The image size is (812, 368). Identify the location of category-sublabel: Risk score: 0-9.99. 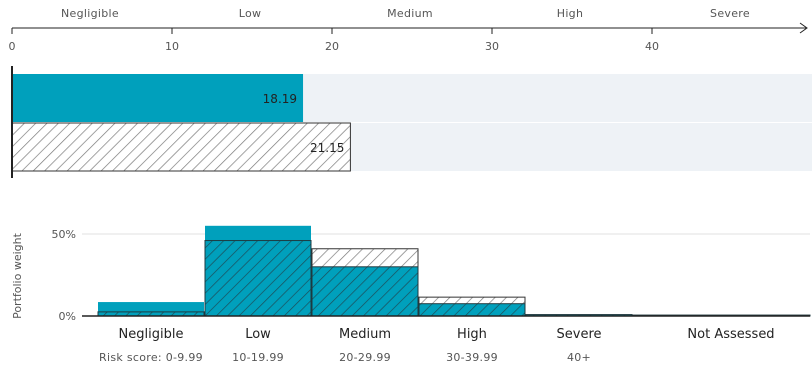
(151, 357).